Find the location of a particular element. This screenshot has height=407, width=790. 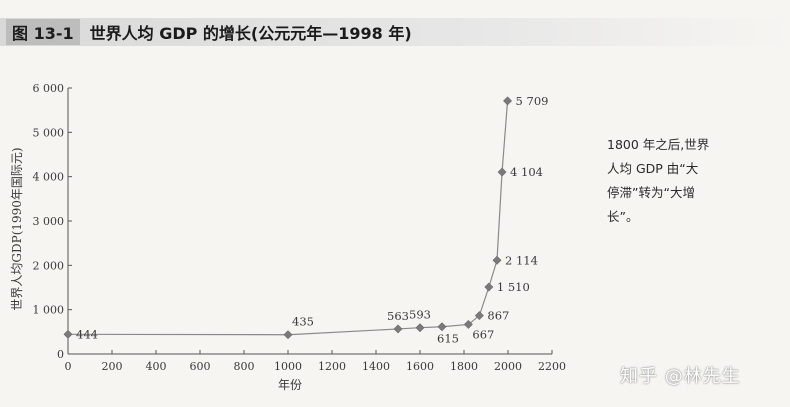

data-label: 867 is located at coordinates (498, 316).